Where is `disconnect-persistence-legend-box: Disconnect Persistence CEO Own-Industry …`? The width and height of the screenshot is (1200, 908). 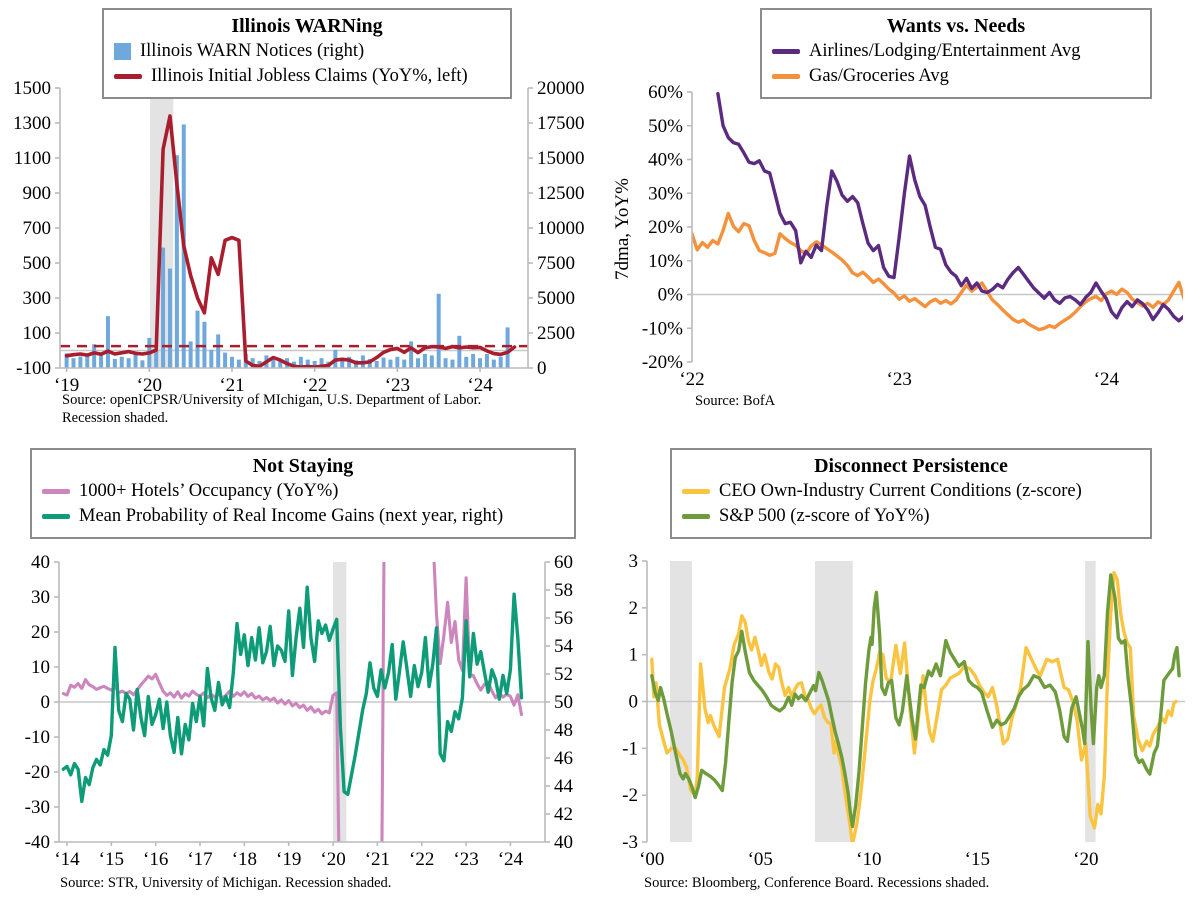 disconnect-persistence-legend-box: Disconnect Persistence CEO Own-Industry … is located at coordinates (911, 493).